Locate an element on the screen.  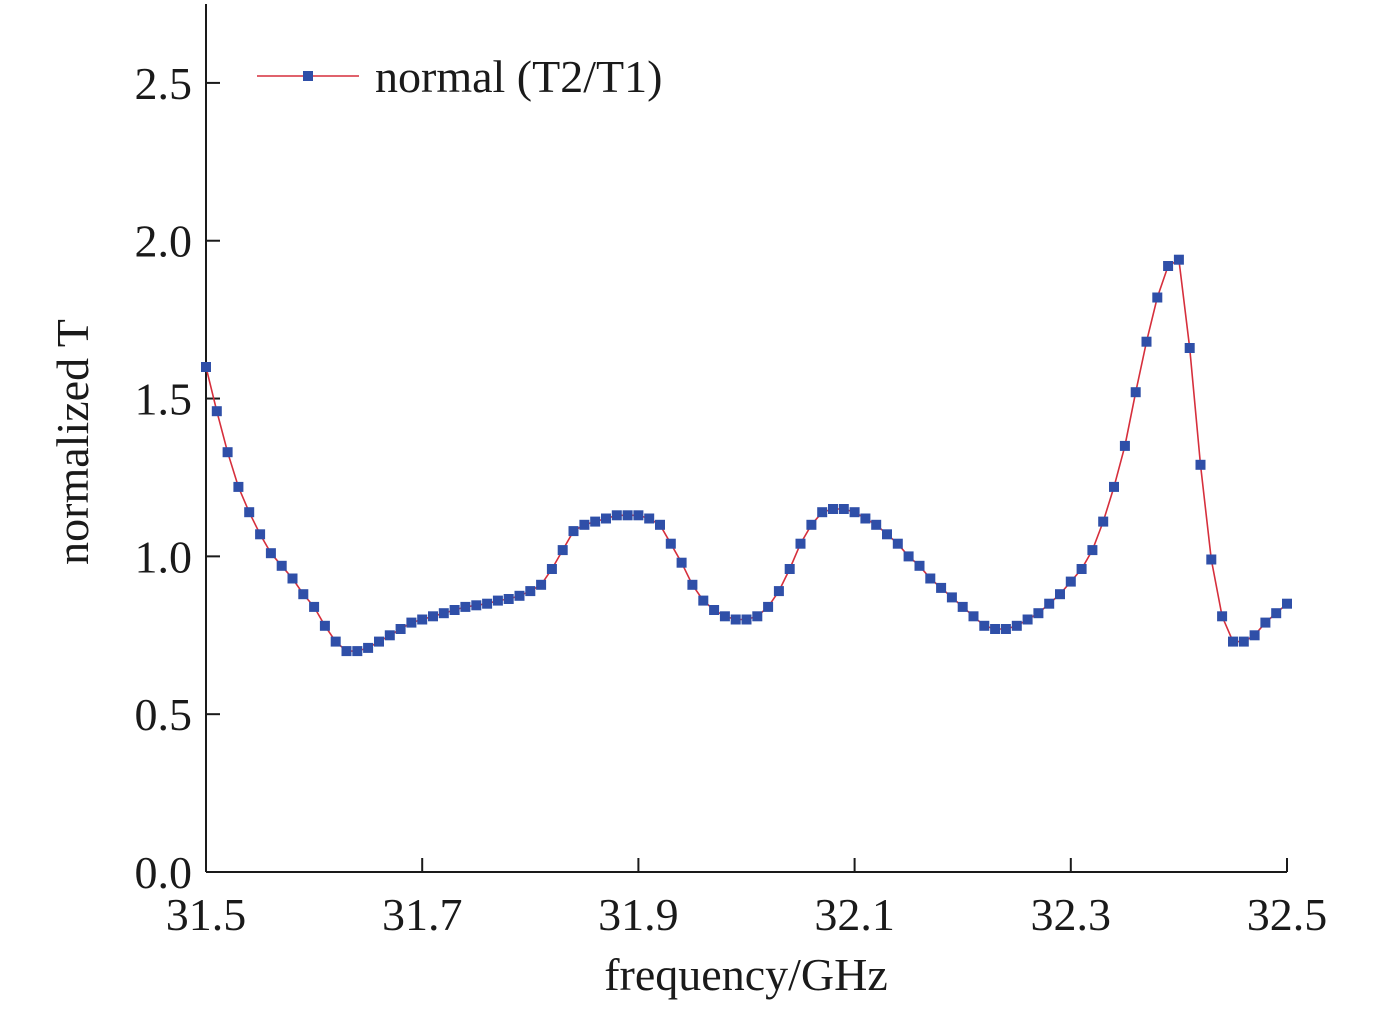
x-tick-label: 32.3 is located at coordinates (1071, 914).